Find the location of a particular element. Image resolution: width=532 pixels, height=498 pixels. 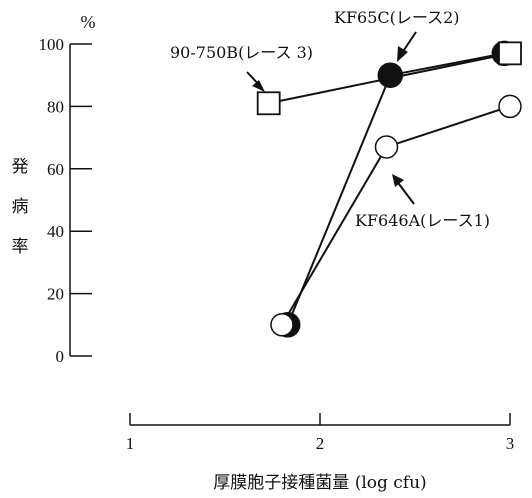

y-axis-title-char: 率 is located at coordinates (20, 247).